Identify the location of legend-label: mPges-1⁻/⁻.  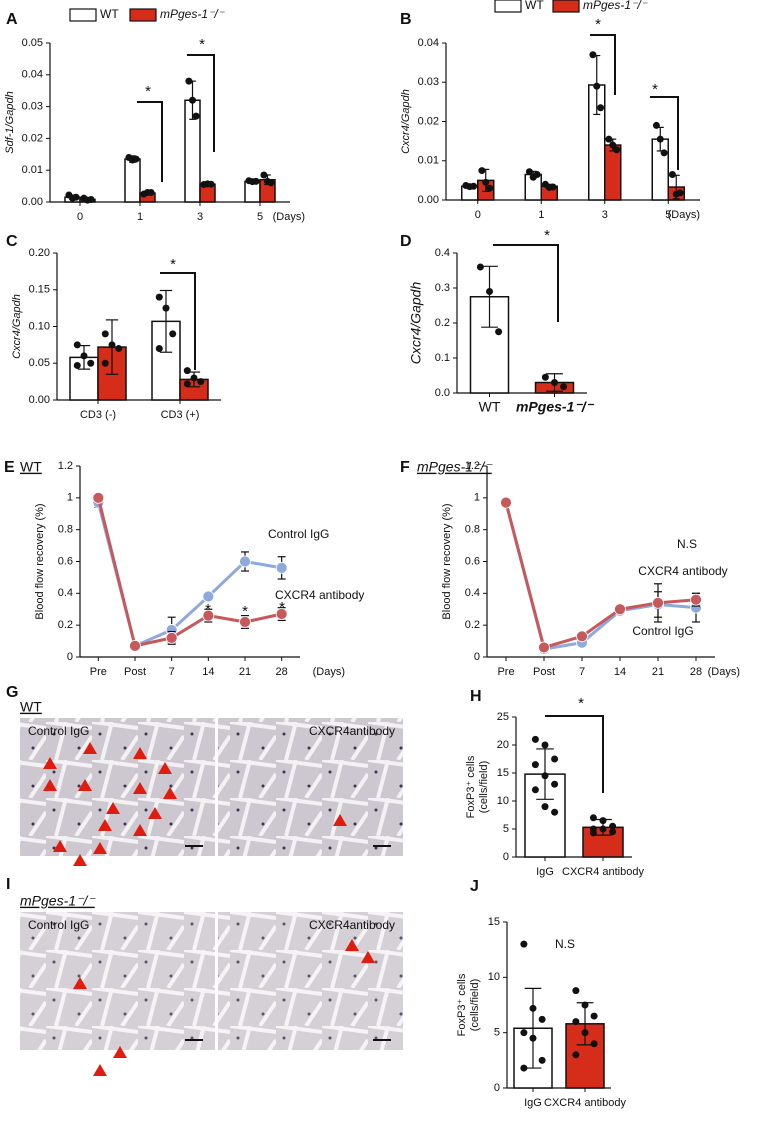
(193, 14).